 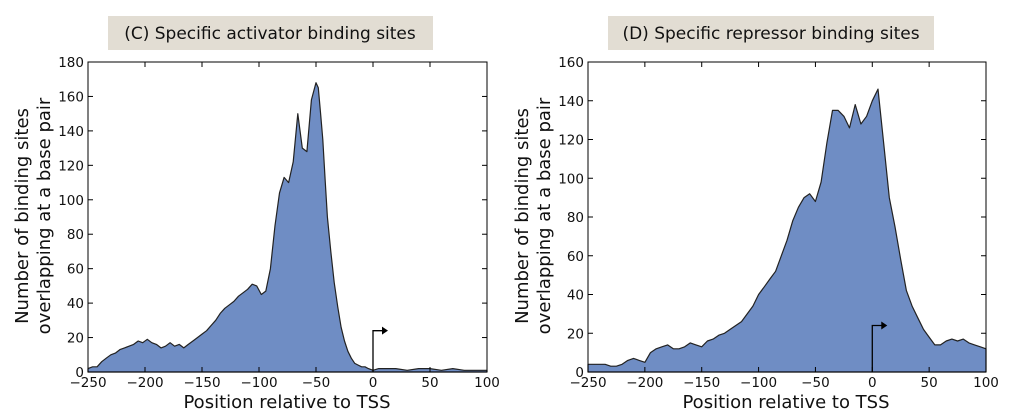 I want to click on chart-title: (C) Specific activator binding sites, so click(x=270, y=34).